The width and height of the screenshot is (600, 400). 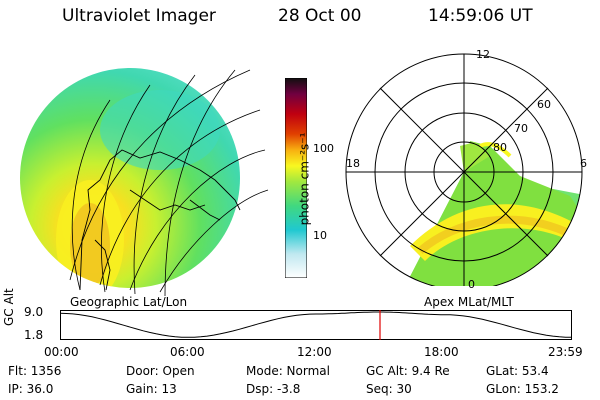 What do you see at coordinates (565, 352) in the screenshot?
I see `xtick-2359: 23:59` at bounding box center [565, 352].